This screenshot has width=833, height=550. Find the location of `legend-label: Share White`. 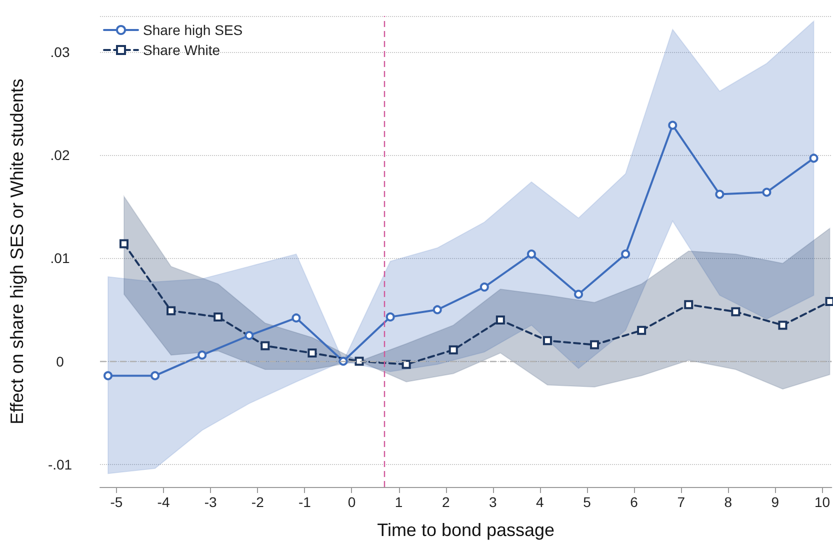

legend-label: Share White is located at coordinates (181, 50).